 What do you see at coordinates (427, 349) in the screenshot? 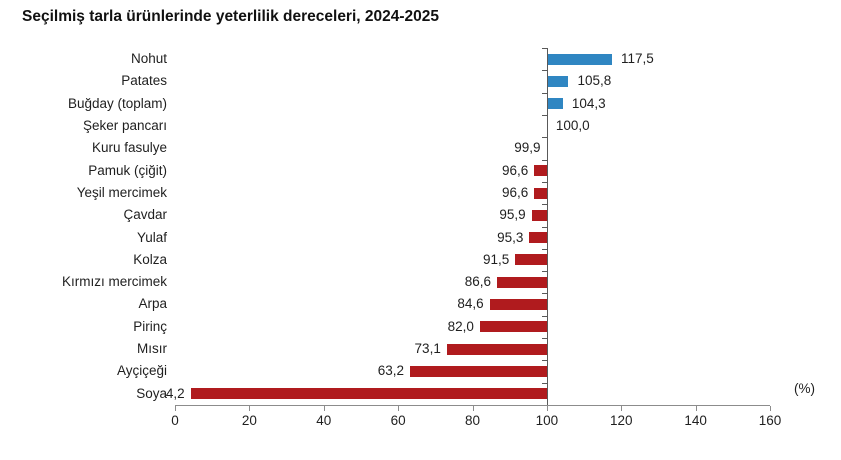
I see `value-label: 73,1` at bounding box center [427, 349].